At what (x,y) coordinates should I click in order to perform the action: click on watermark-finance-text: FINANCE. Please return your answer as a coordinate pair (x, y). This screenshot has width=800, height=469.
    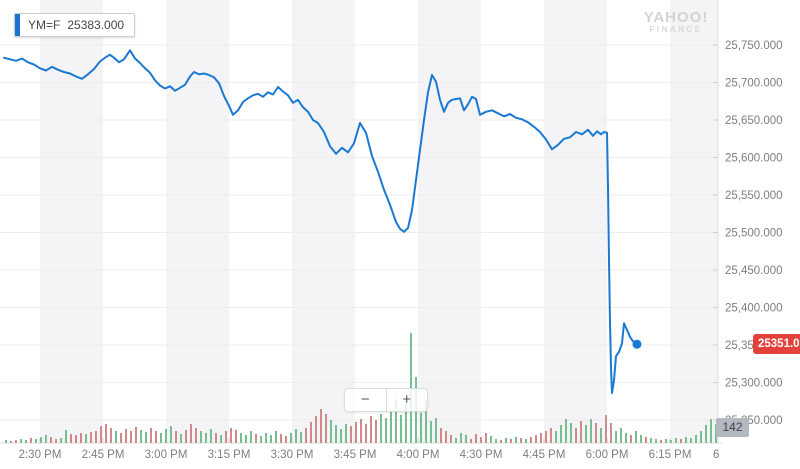
    Looking at the image, I should click on (676, 29).